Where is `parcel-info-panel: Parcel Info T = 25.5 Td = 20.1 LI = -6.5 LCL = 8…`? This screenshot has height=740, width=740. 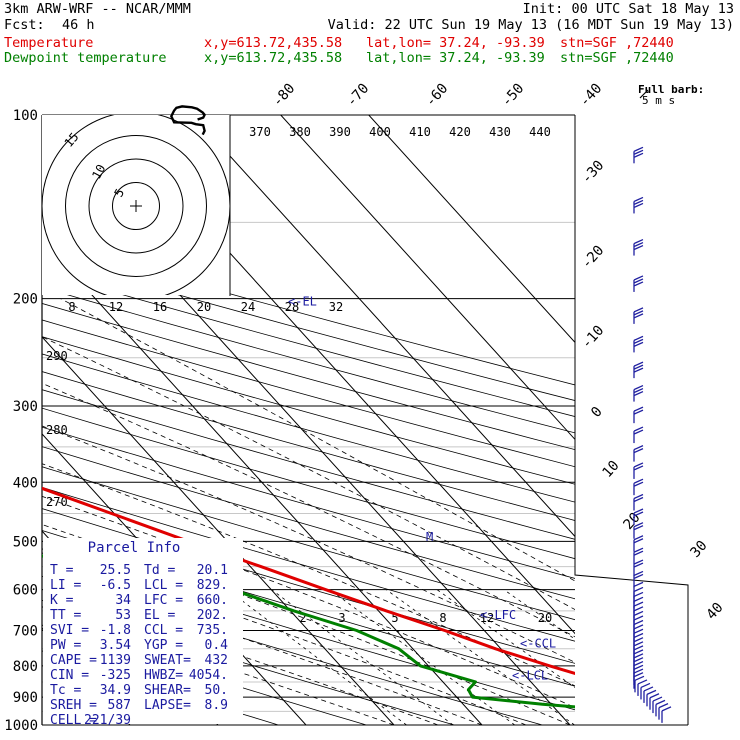
parcel-info-panel: Parcel Info T = 25.5 Td = 20.1 LI = -6.5 LCL = 8… is located at coordinates (143, 633).